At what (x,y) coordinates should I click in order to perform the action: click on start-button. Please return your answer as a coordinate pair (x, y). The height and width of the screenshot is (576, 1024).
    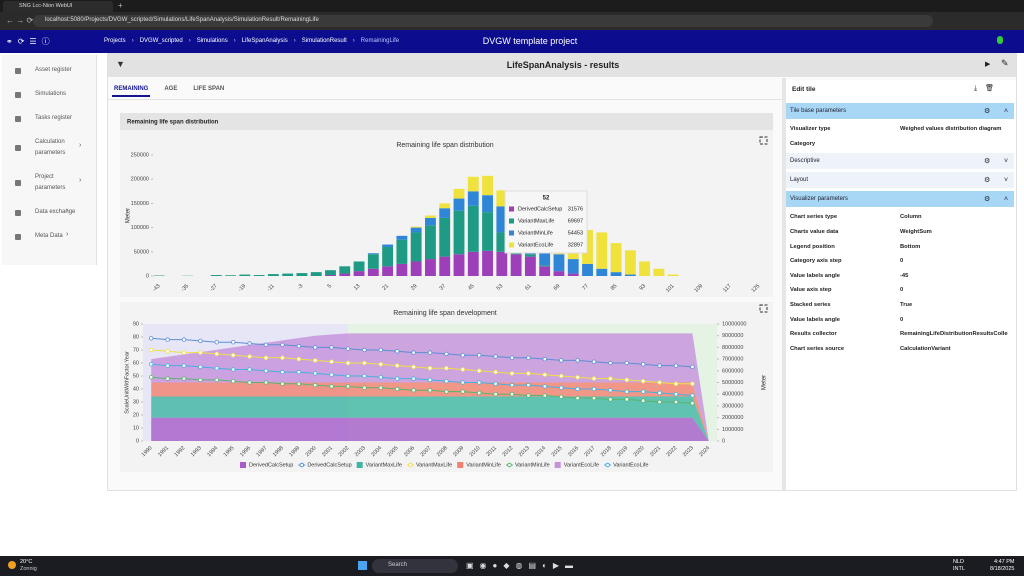
    Looking at the image, I should click on (362, 565).